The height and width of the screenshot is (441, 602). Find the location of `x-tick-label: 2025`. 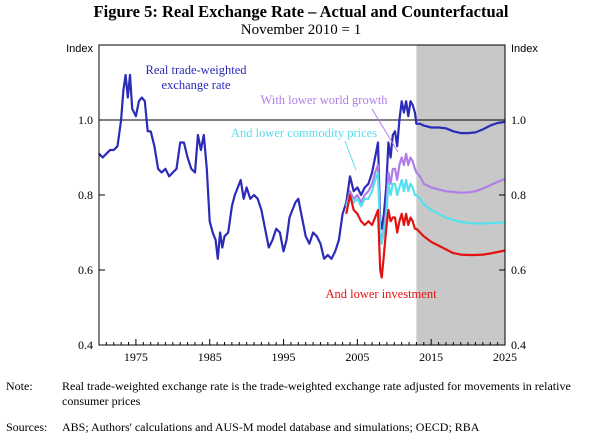

x-tick-label: 2025 is located at coordinates (505, 357).